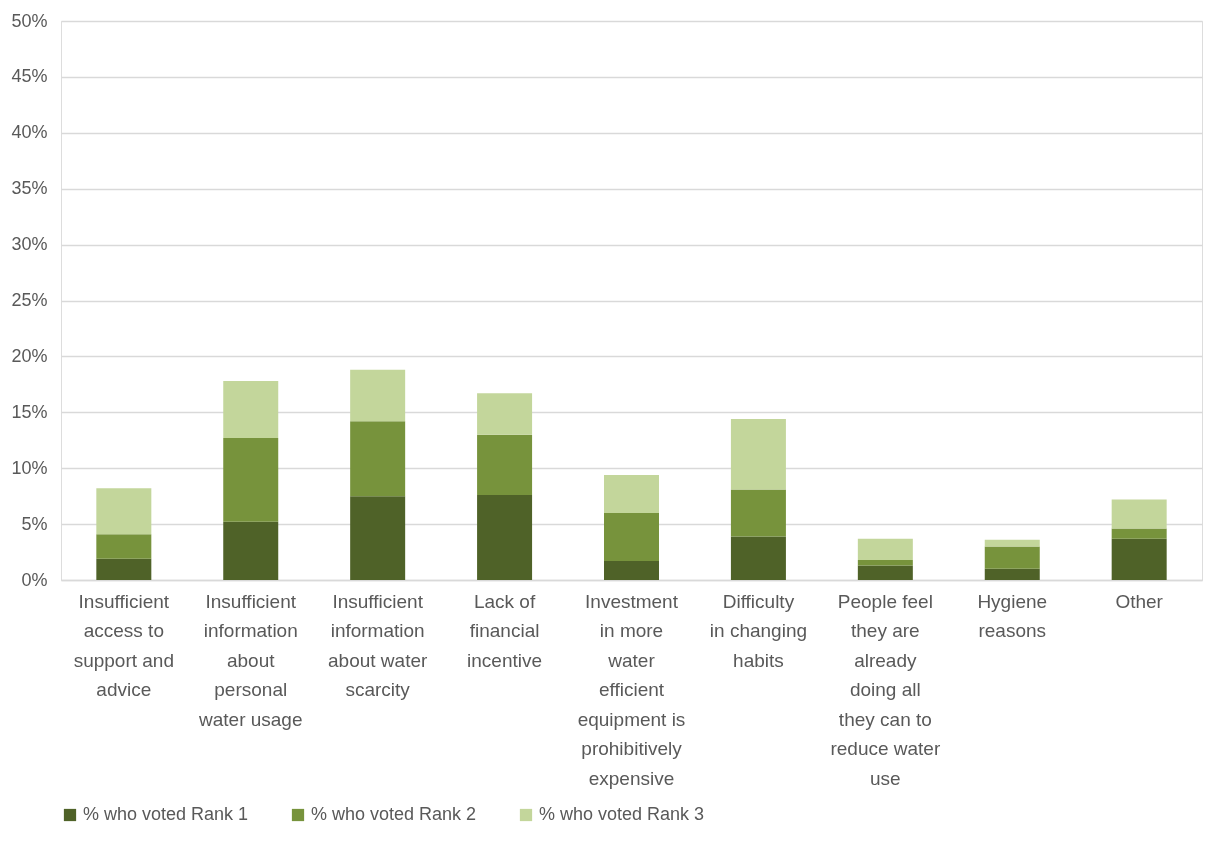 The height and width of the screenshot is (852, 1232). I want to click on x-tick-label: Other, so click(1139, 601).